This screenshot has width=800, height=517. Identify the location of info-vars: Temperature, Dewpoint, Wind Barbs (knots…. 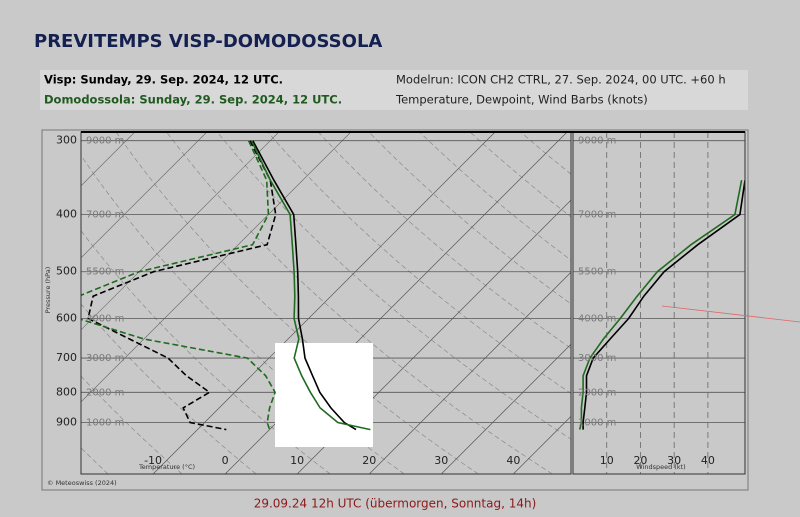
(521, 100).